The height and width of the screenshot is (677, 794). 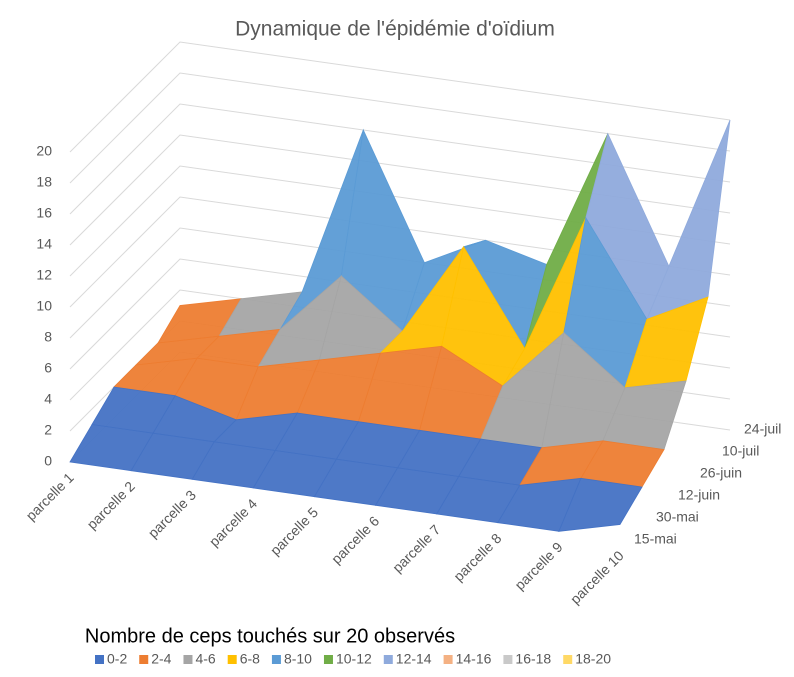 What do you see at coordinates (172, 514) in the screenshot?
I see `x-tick-label: parcelle 3` at bounding box center [172, 514].